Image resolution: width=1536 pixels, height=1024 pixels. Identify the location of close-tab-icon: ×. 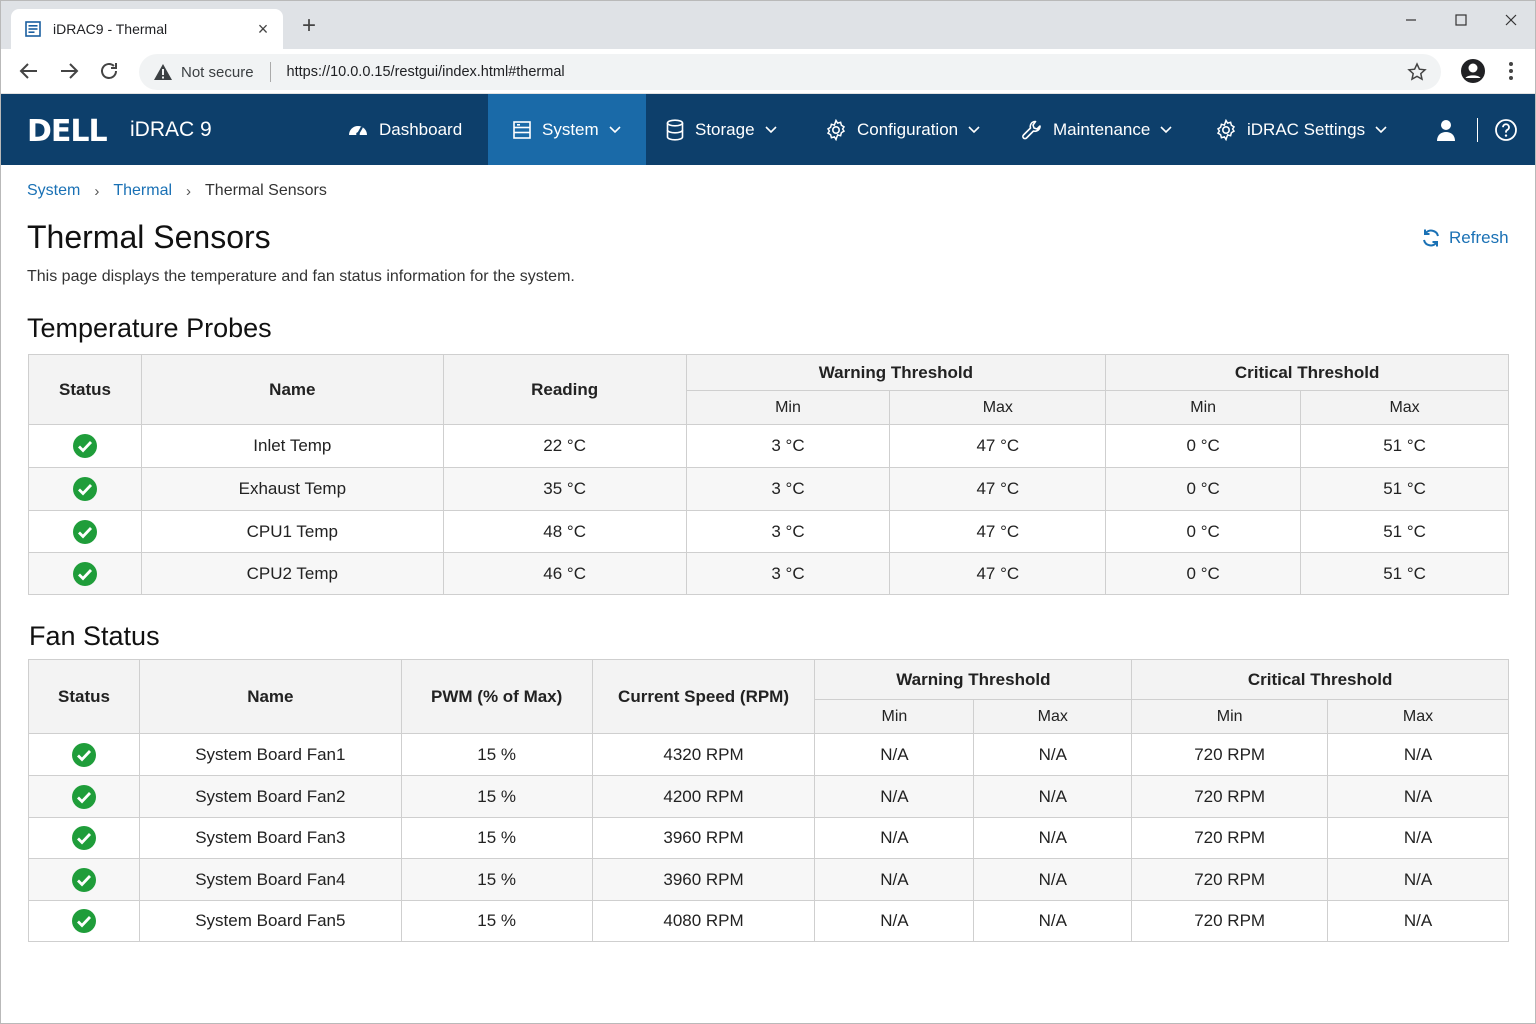
(263, 29).